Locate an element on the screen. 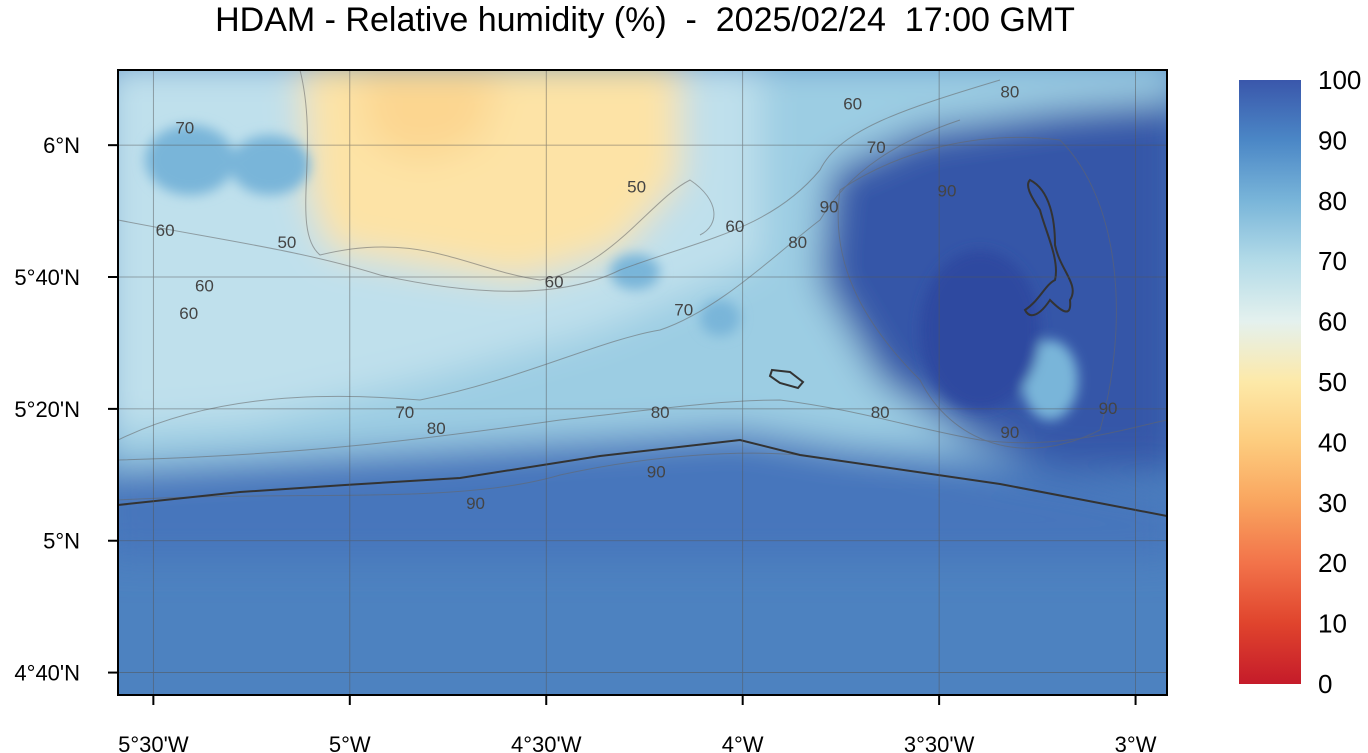 Image resolution: width=1368 pixels, height=753 pixels. humid-coast-strip is located at coordinates (642, 495).